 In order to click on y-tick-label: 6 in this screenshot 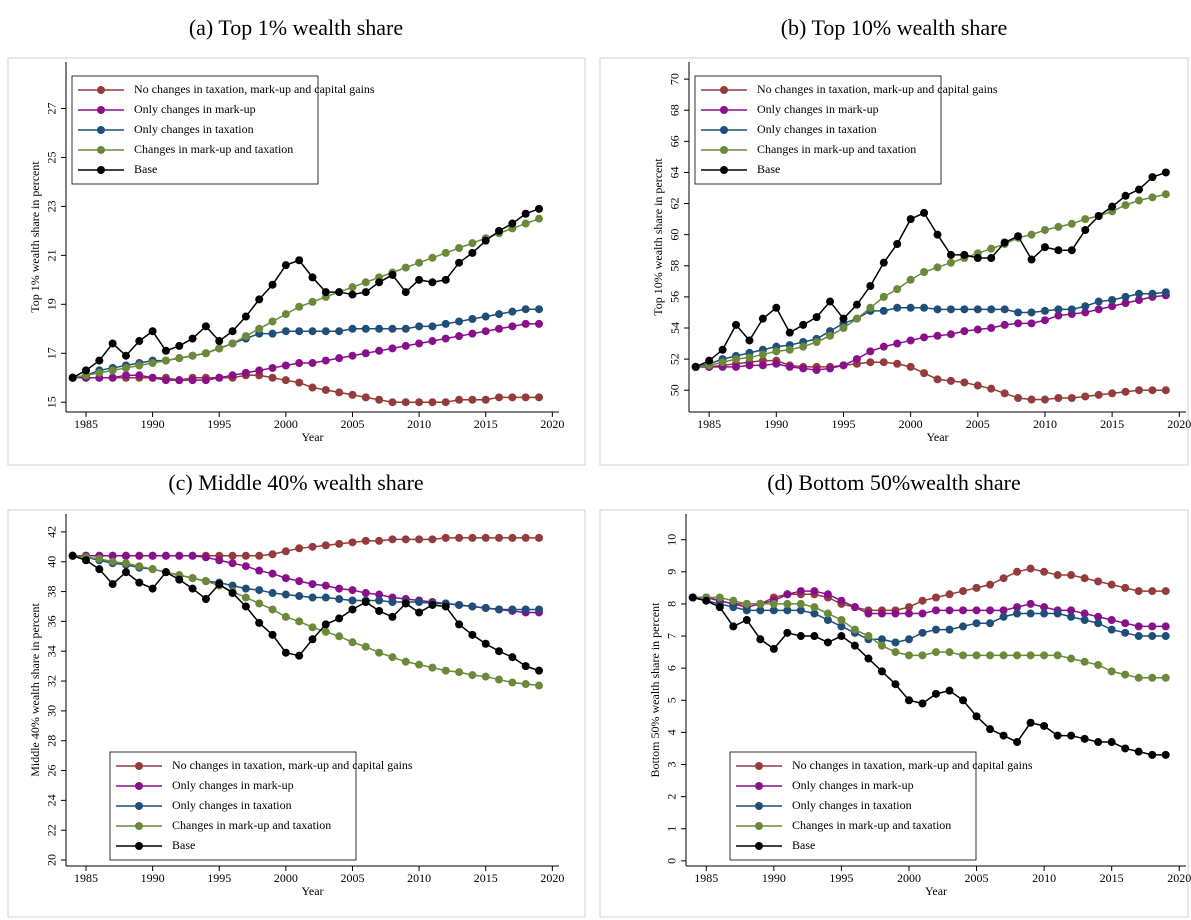, I will do `click(672, 668)`.